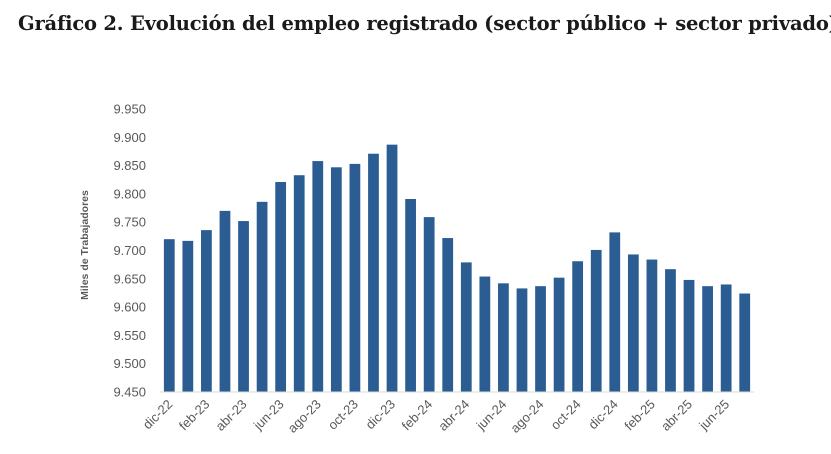 Image resolution: width=831 pixels, height=454 pixels. I want to click on x-tick-label: dic-22, so click(158, 415).